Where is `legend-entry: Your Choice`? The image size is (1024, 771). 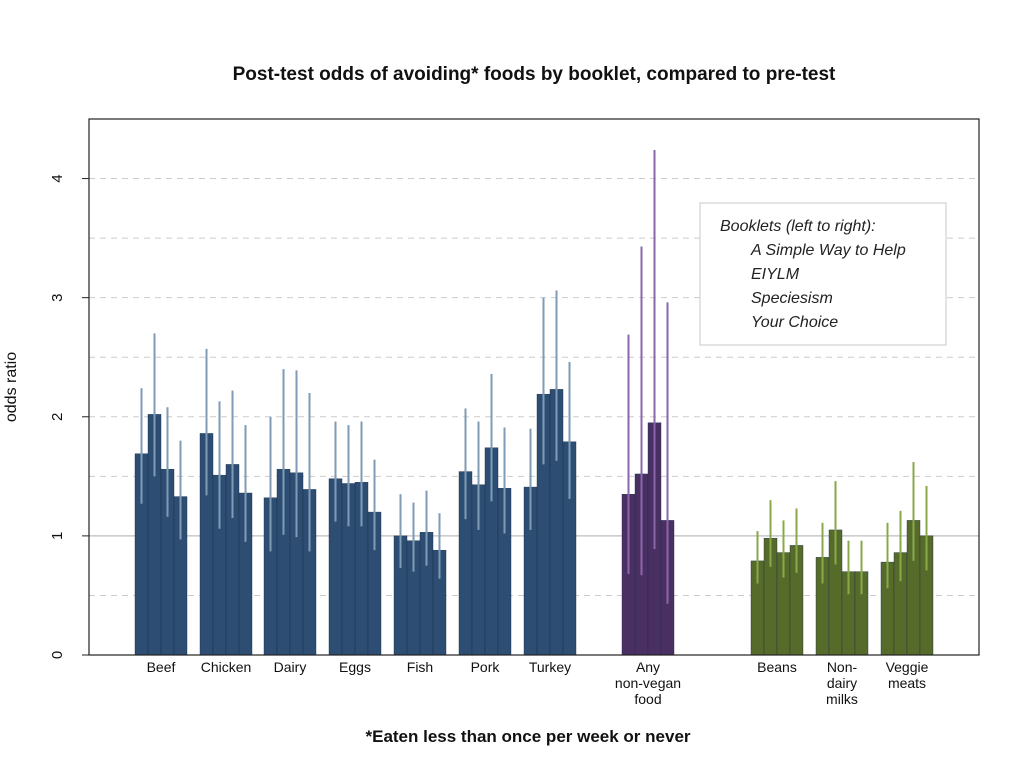 legend-entry: Your Choice is located at coordinates (794, 322).